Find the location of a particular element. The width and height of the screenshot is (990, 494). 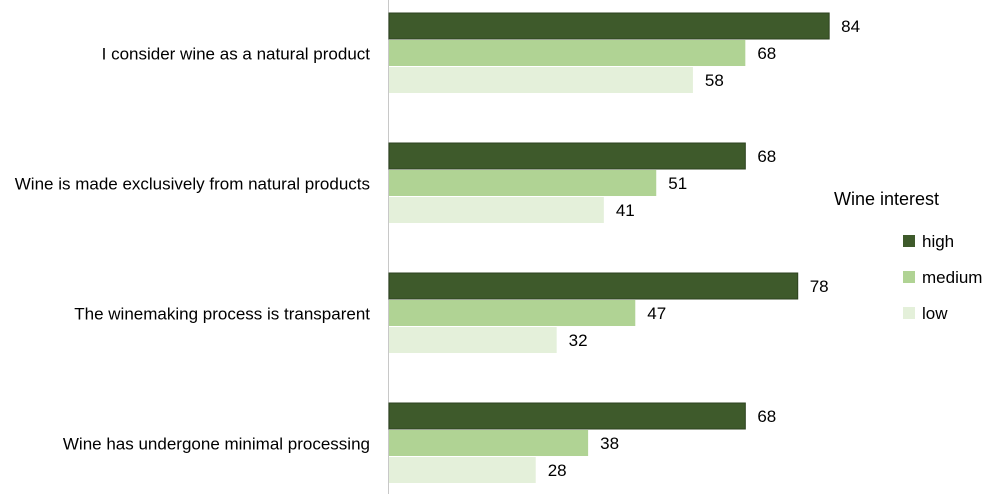

legend-label-low: low is located at coordinates (935, 313).